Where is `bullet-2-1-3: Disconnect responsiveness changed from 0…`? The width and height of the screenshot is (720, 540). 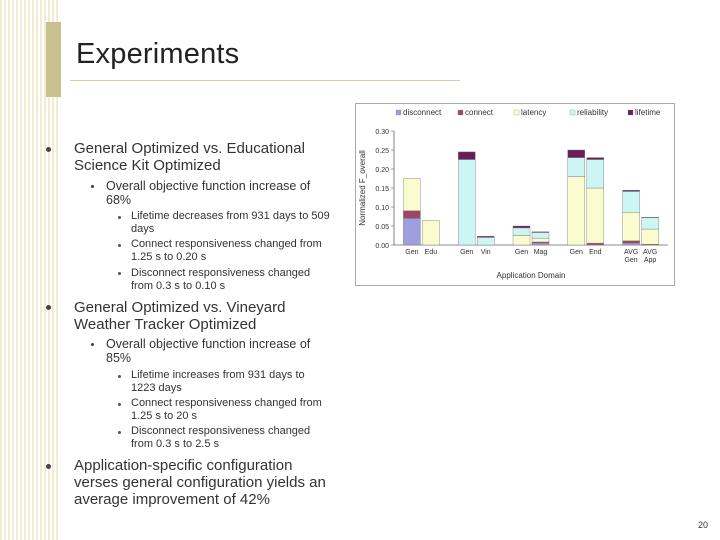 bullet-2-1-3: Disconnect responsiveness changed from 0… is located at coordinates (221, 437).